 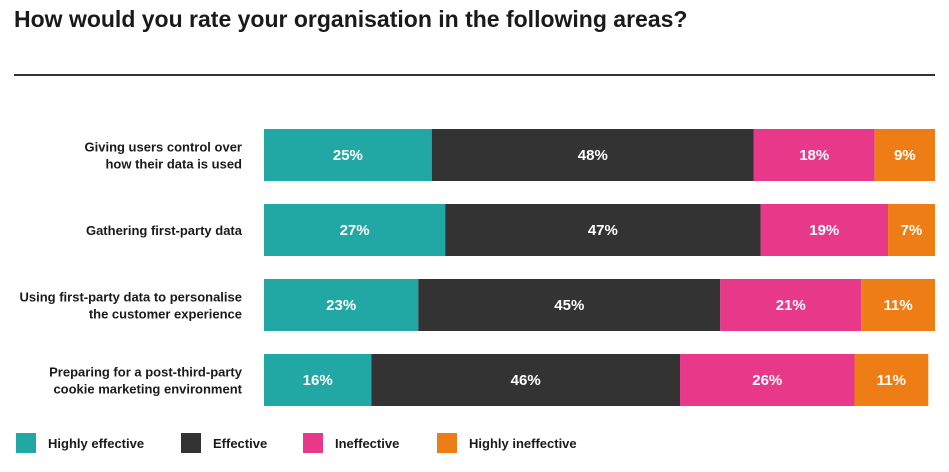 I want to click on data-label-highly-effective: 23%, so click(x=341, y=305).